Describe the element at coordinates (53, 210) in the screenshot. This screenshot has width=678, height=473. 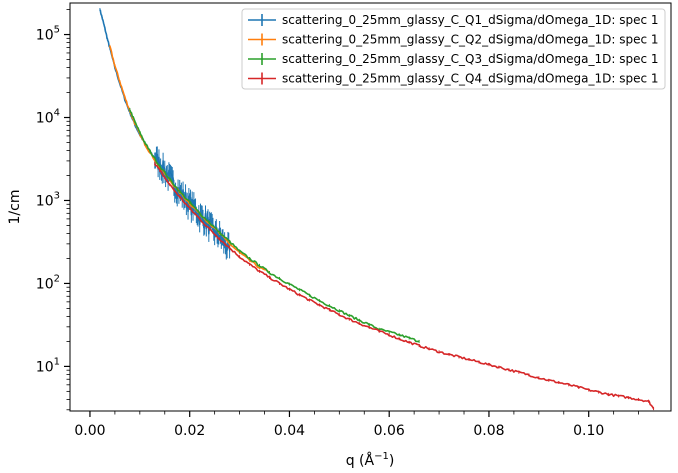
I see `y-axis: 10¹ 10² 10³ 10⁴ 10⁵` at that location.